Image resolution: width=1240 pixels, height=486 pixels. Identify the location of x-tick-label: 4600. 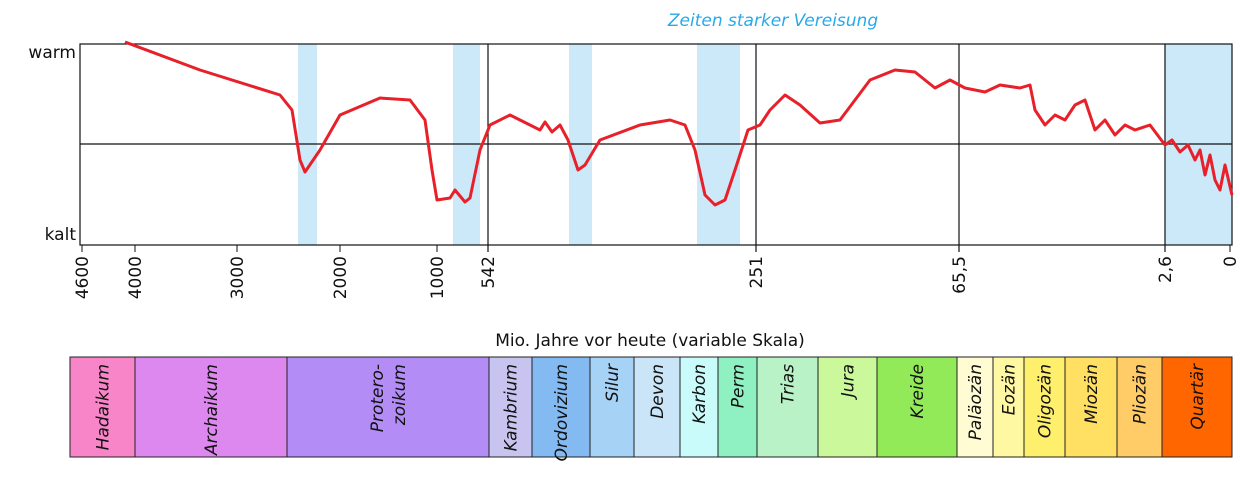
(83, 277).